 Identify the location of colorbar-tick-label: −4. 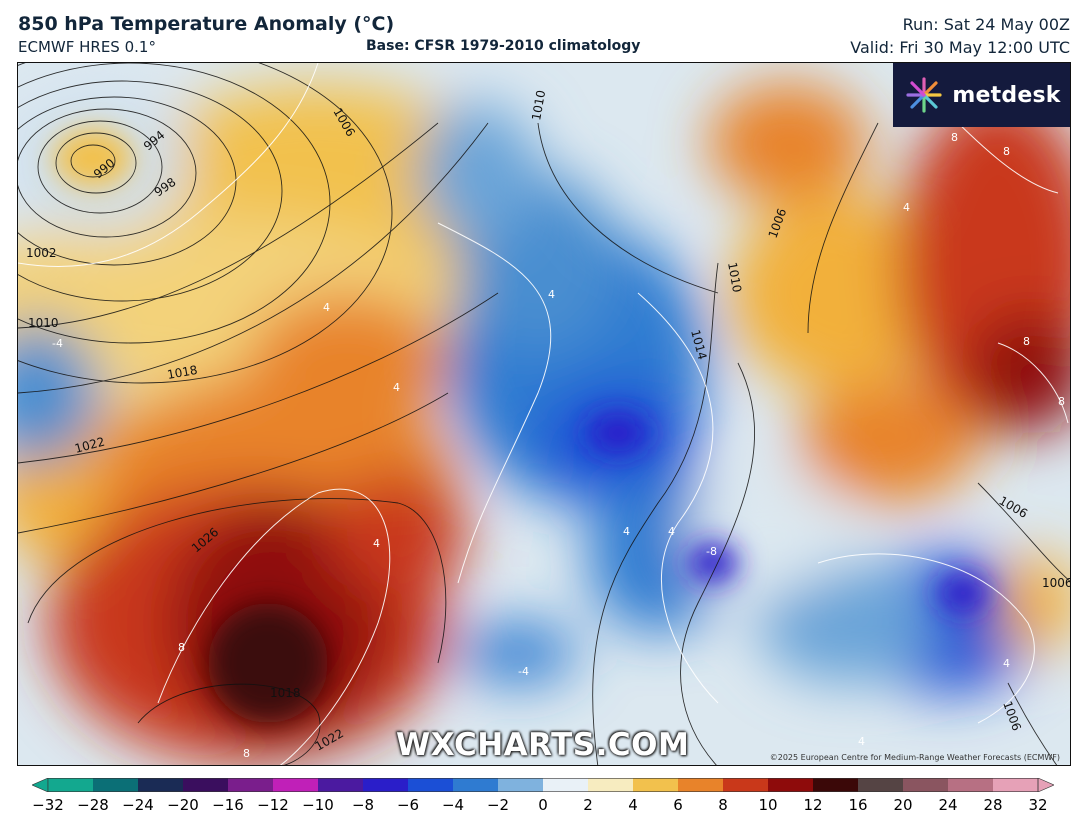
(453, 805).